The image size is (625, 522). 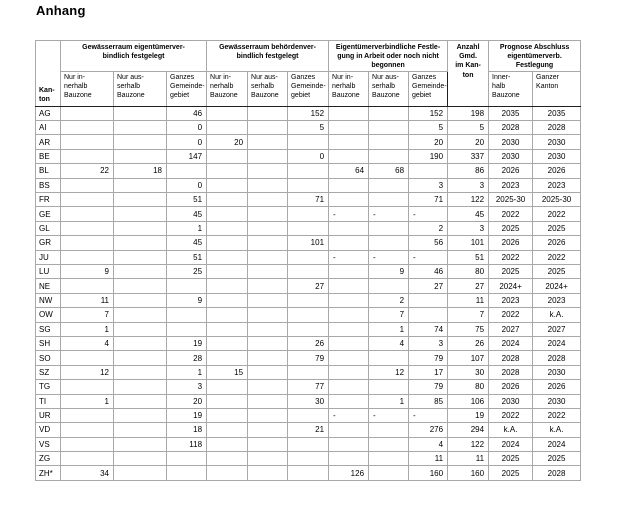 What do you see at coordinates (308, 430) in the screenshot?
I see `cell: 21` at bounding box center [308, 430].